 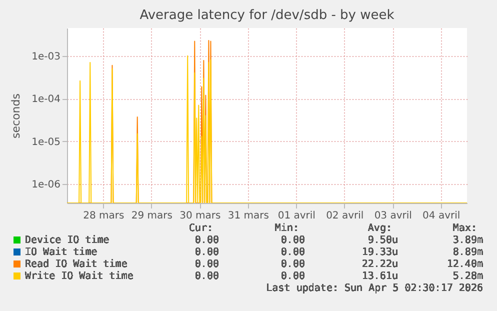 What do you see at coordinates (345, 216) in the screenshot?
I see `x-tick-label: 02 avril` at bounding box center [345, 216].